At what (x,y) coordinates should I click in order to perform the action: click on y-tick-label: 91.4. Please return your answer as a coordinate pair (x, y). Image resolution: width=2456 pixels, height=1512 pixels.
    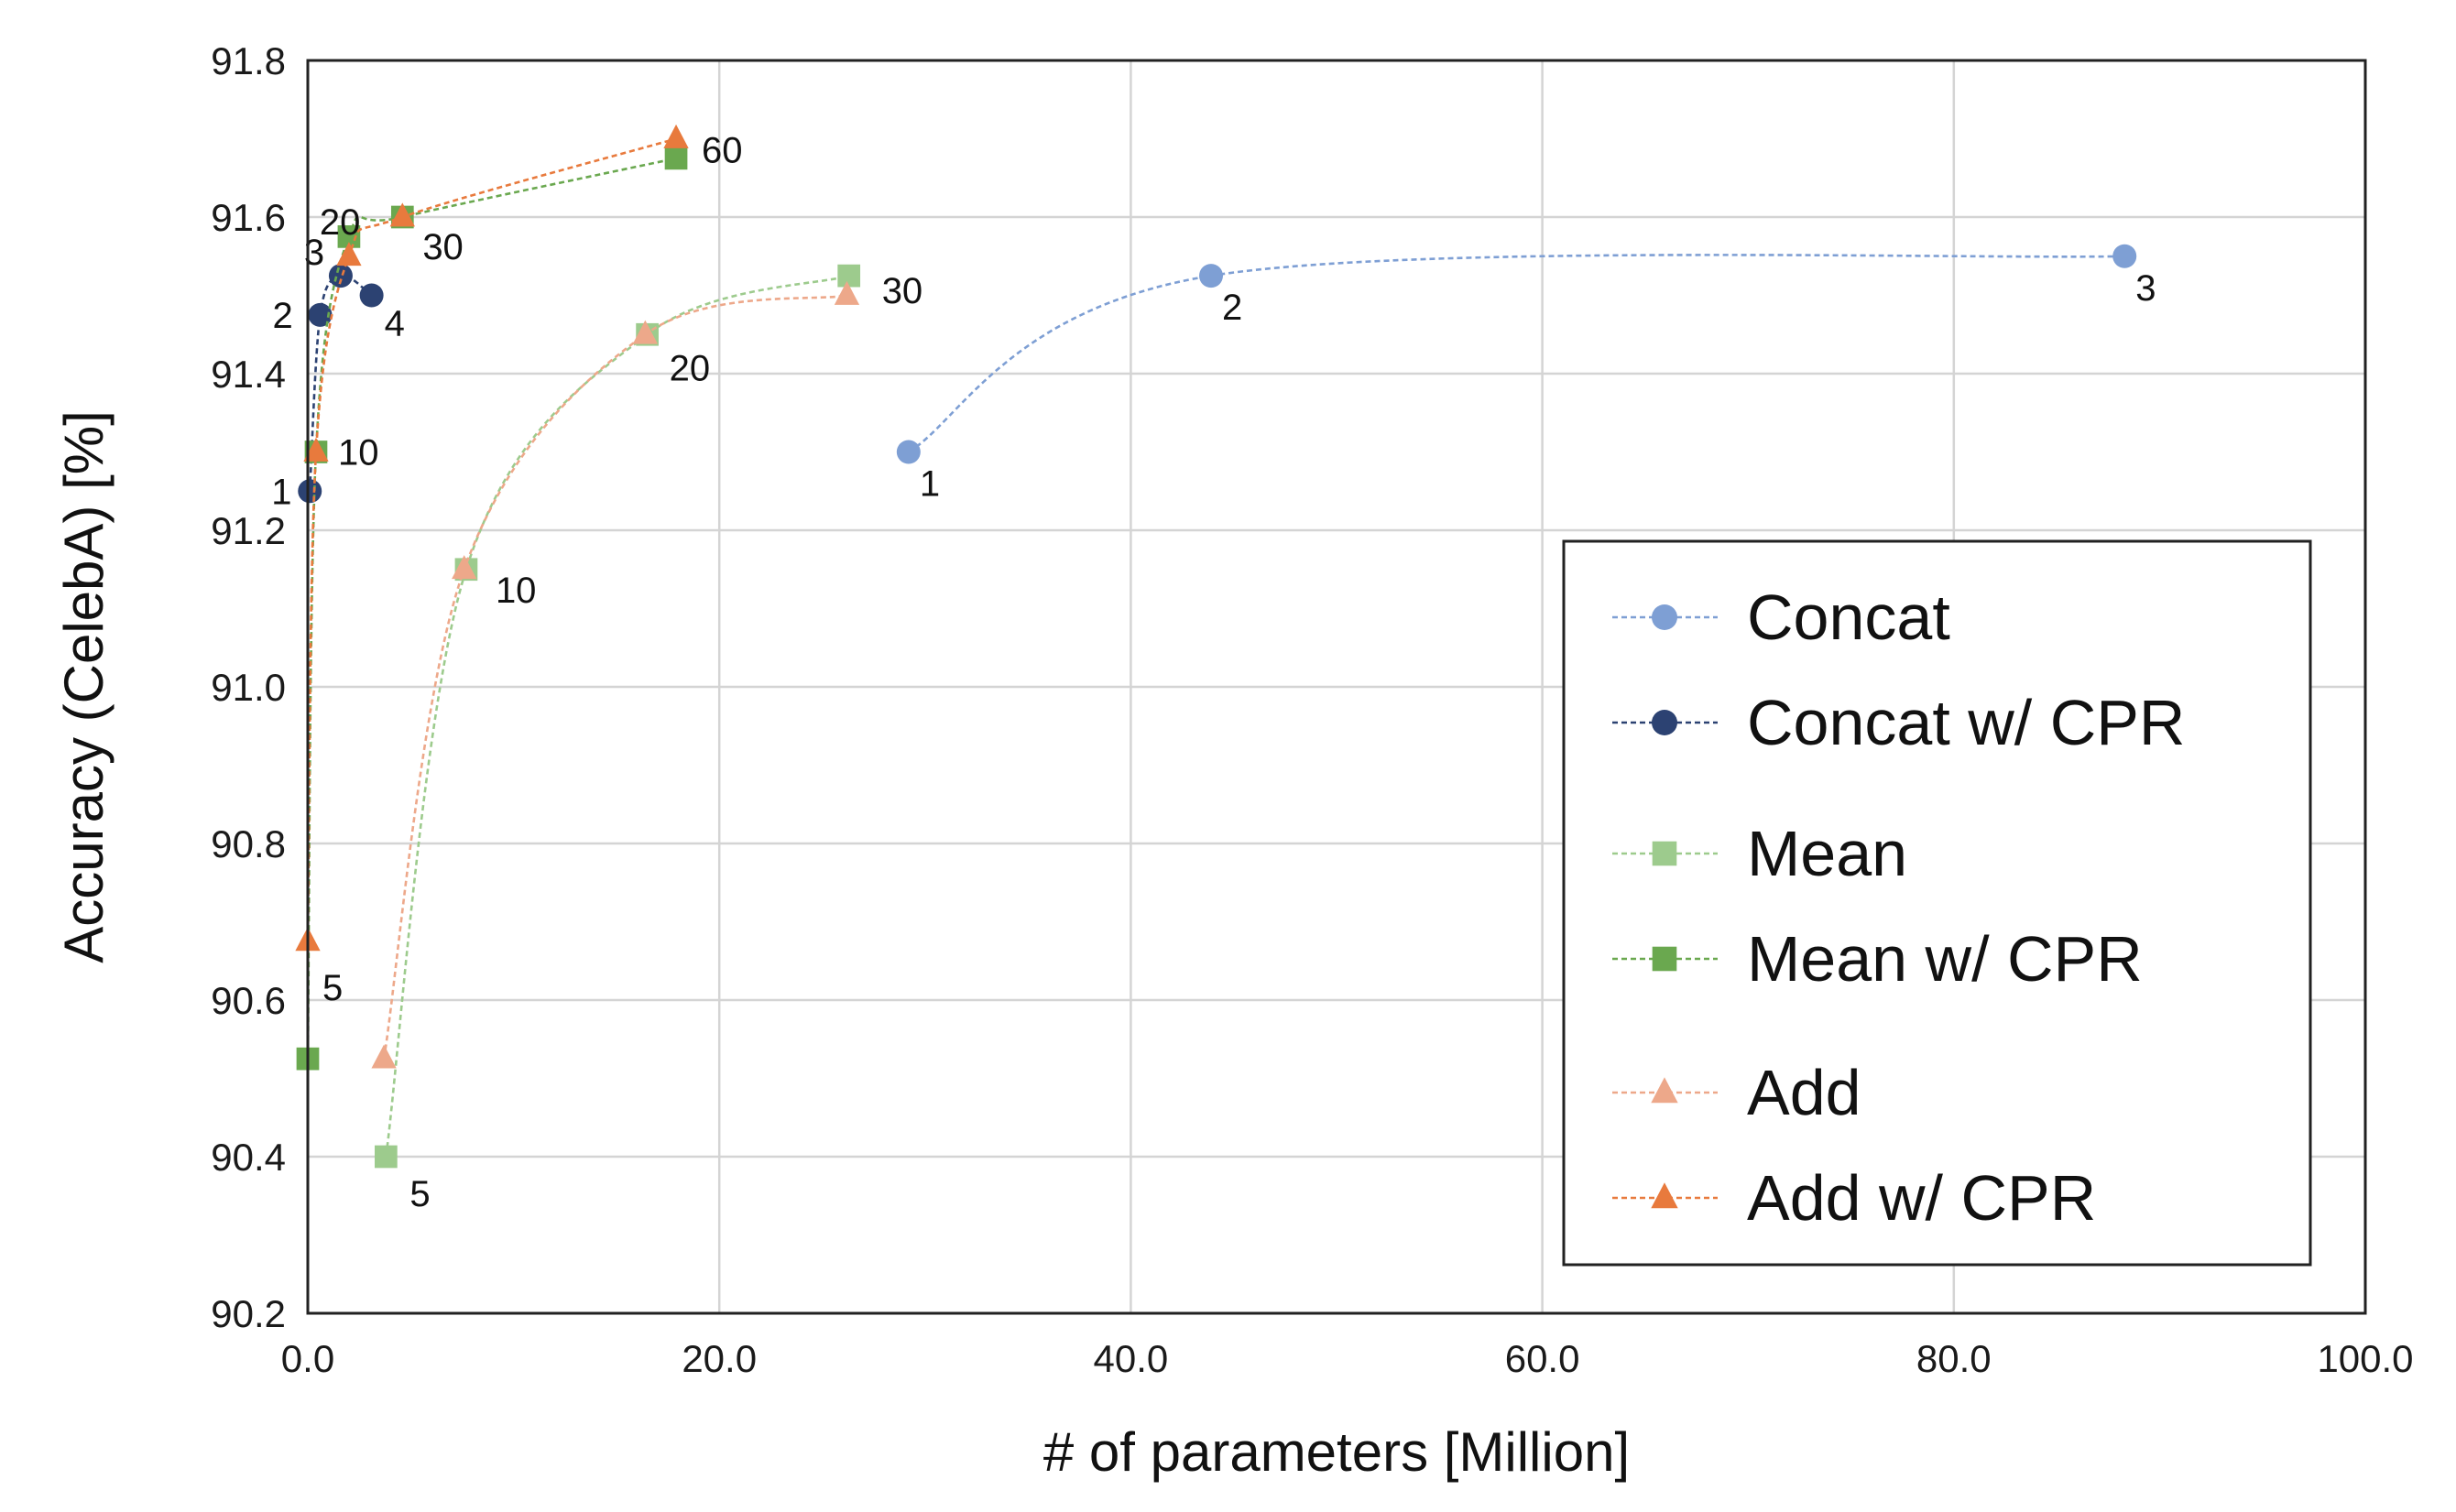
    Looking at the image, I should click on (248, 374).